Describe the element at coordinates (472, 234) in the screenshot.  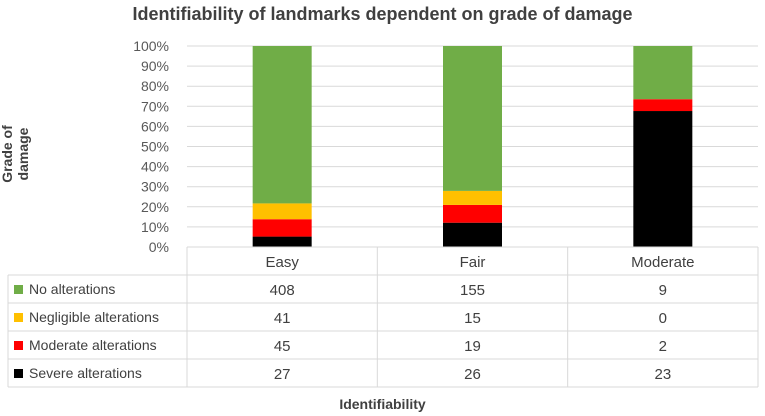
I see `bar-fair-severe-alterations` at that location.